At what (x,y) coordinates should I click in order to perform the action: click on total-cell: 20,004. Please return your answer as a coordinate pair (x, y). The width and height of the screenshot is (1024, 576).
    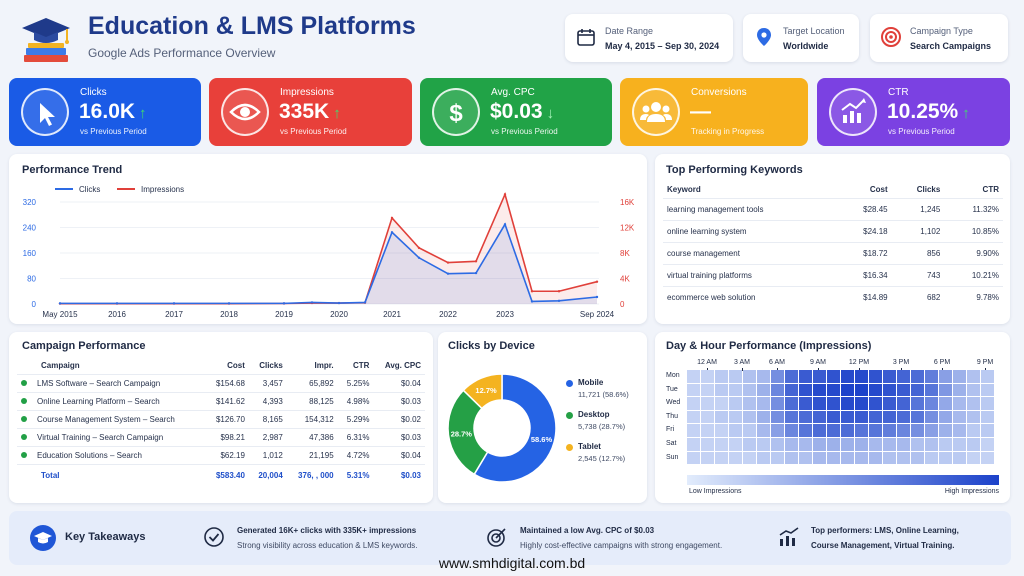
    Looking at the image, I should click on (267, 474).